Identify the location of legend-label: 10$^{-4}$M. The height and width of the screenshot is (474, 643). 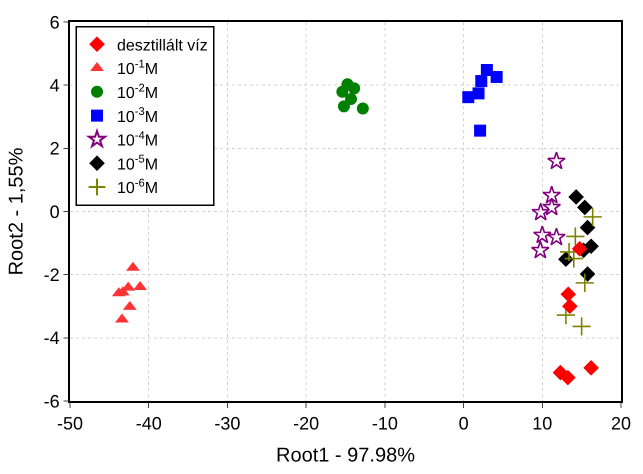
(137, 140).